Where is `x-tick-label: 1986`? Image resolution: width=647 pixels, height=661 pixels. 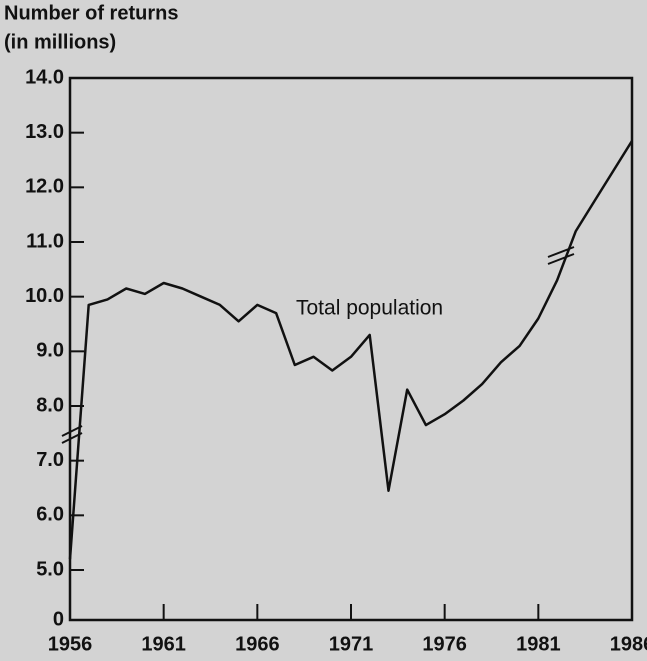 x-tick-label: 1986 is located at coordinates (628, 644).